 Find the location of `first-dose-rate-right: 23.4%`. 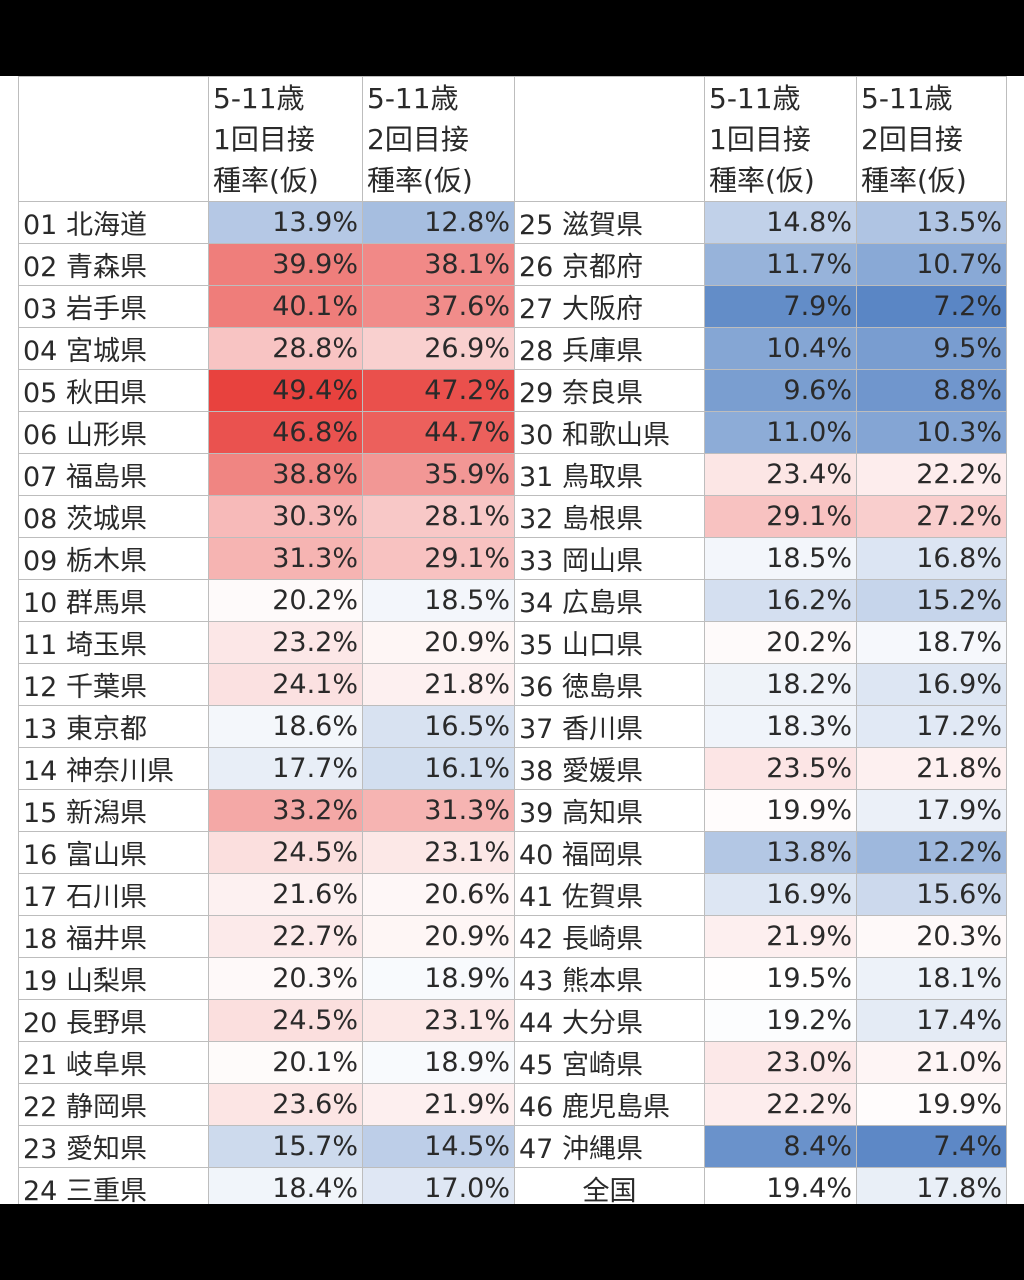

first-dose-rate-right: 23.4% is located at coordinates (780, 474).